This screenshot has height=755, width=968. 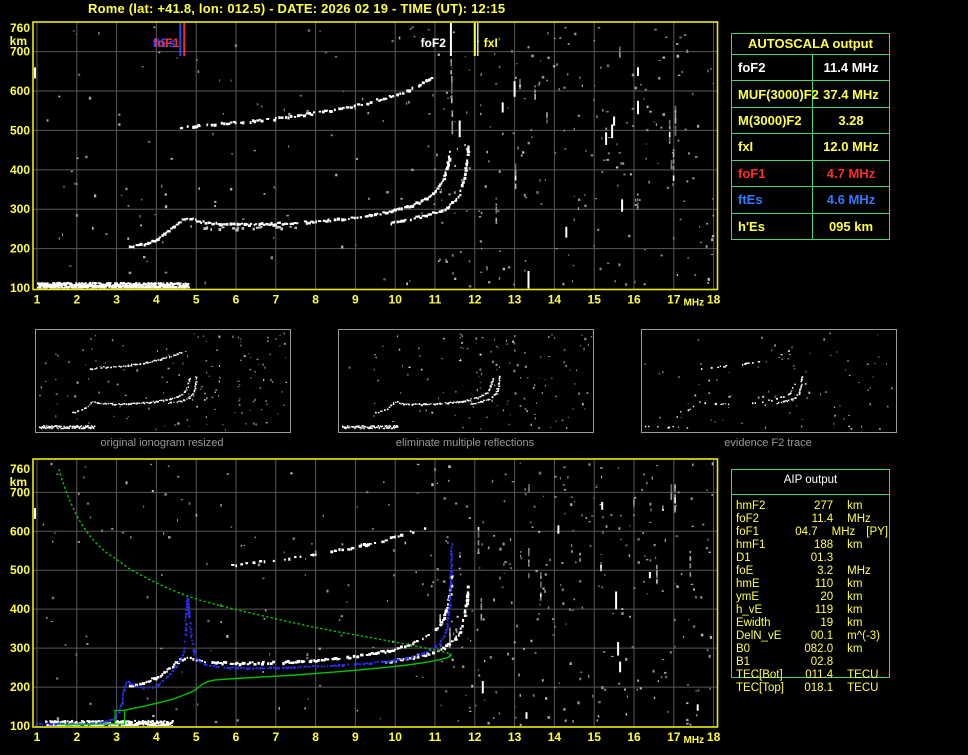 What do you see at coordinates (20, 469) in the screenshot?
I see `svg-text: 760` at bounding box center [20, 469].